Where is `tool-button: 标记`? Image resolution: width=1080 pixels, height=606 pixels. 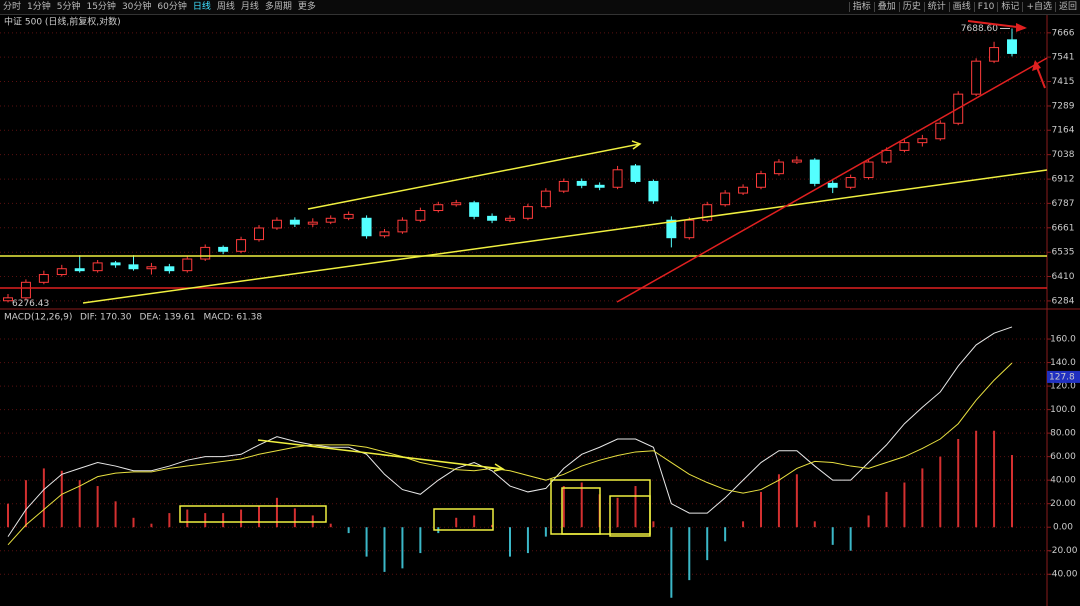
tool-button: 标记 is located at coordinates (1010, 7).